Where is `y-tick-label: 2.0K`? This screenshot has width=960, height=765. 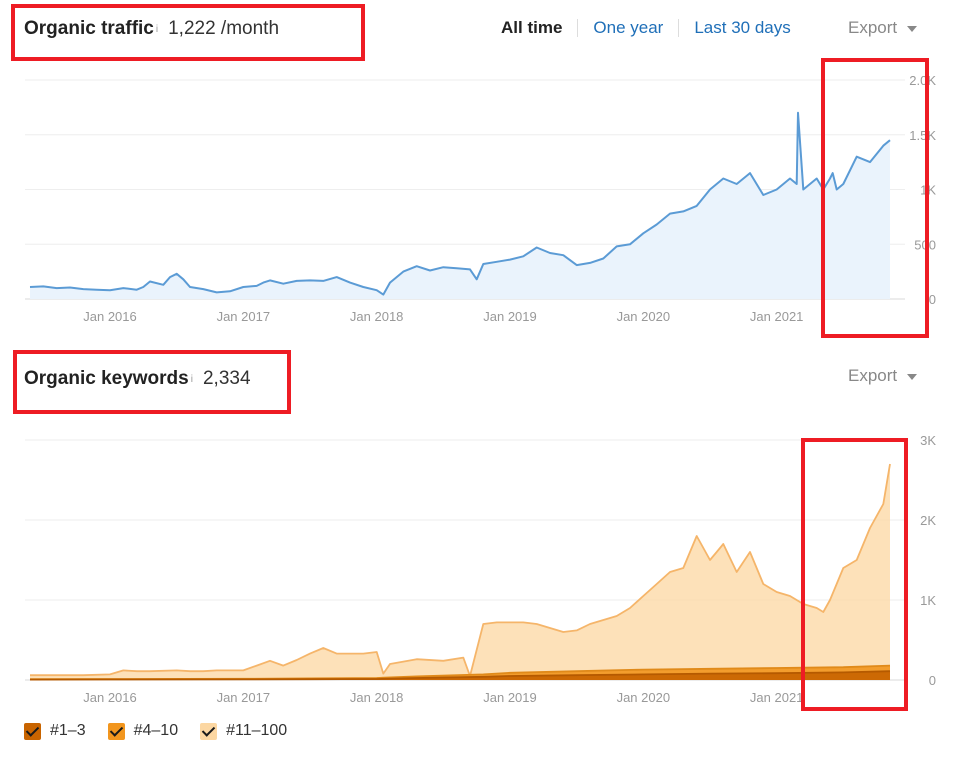
y-tick-label: 2.0K is located at coordinates (922, 80).